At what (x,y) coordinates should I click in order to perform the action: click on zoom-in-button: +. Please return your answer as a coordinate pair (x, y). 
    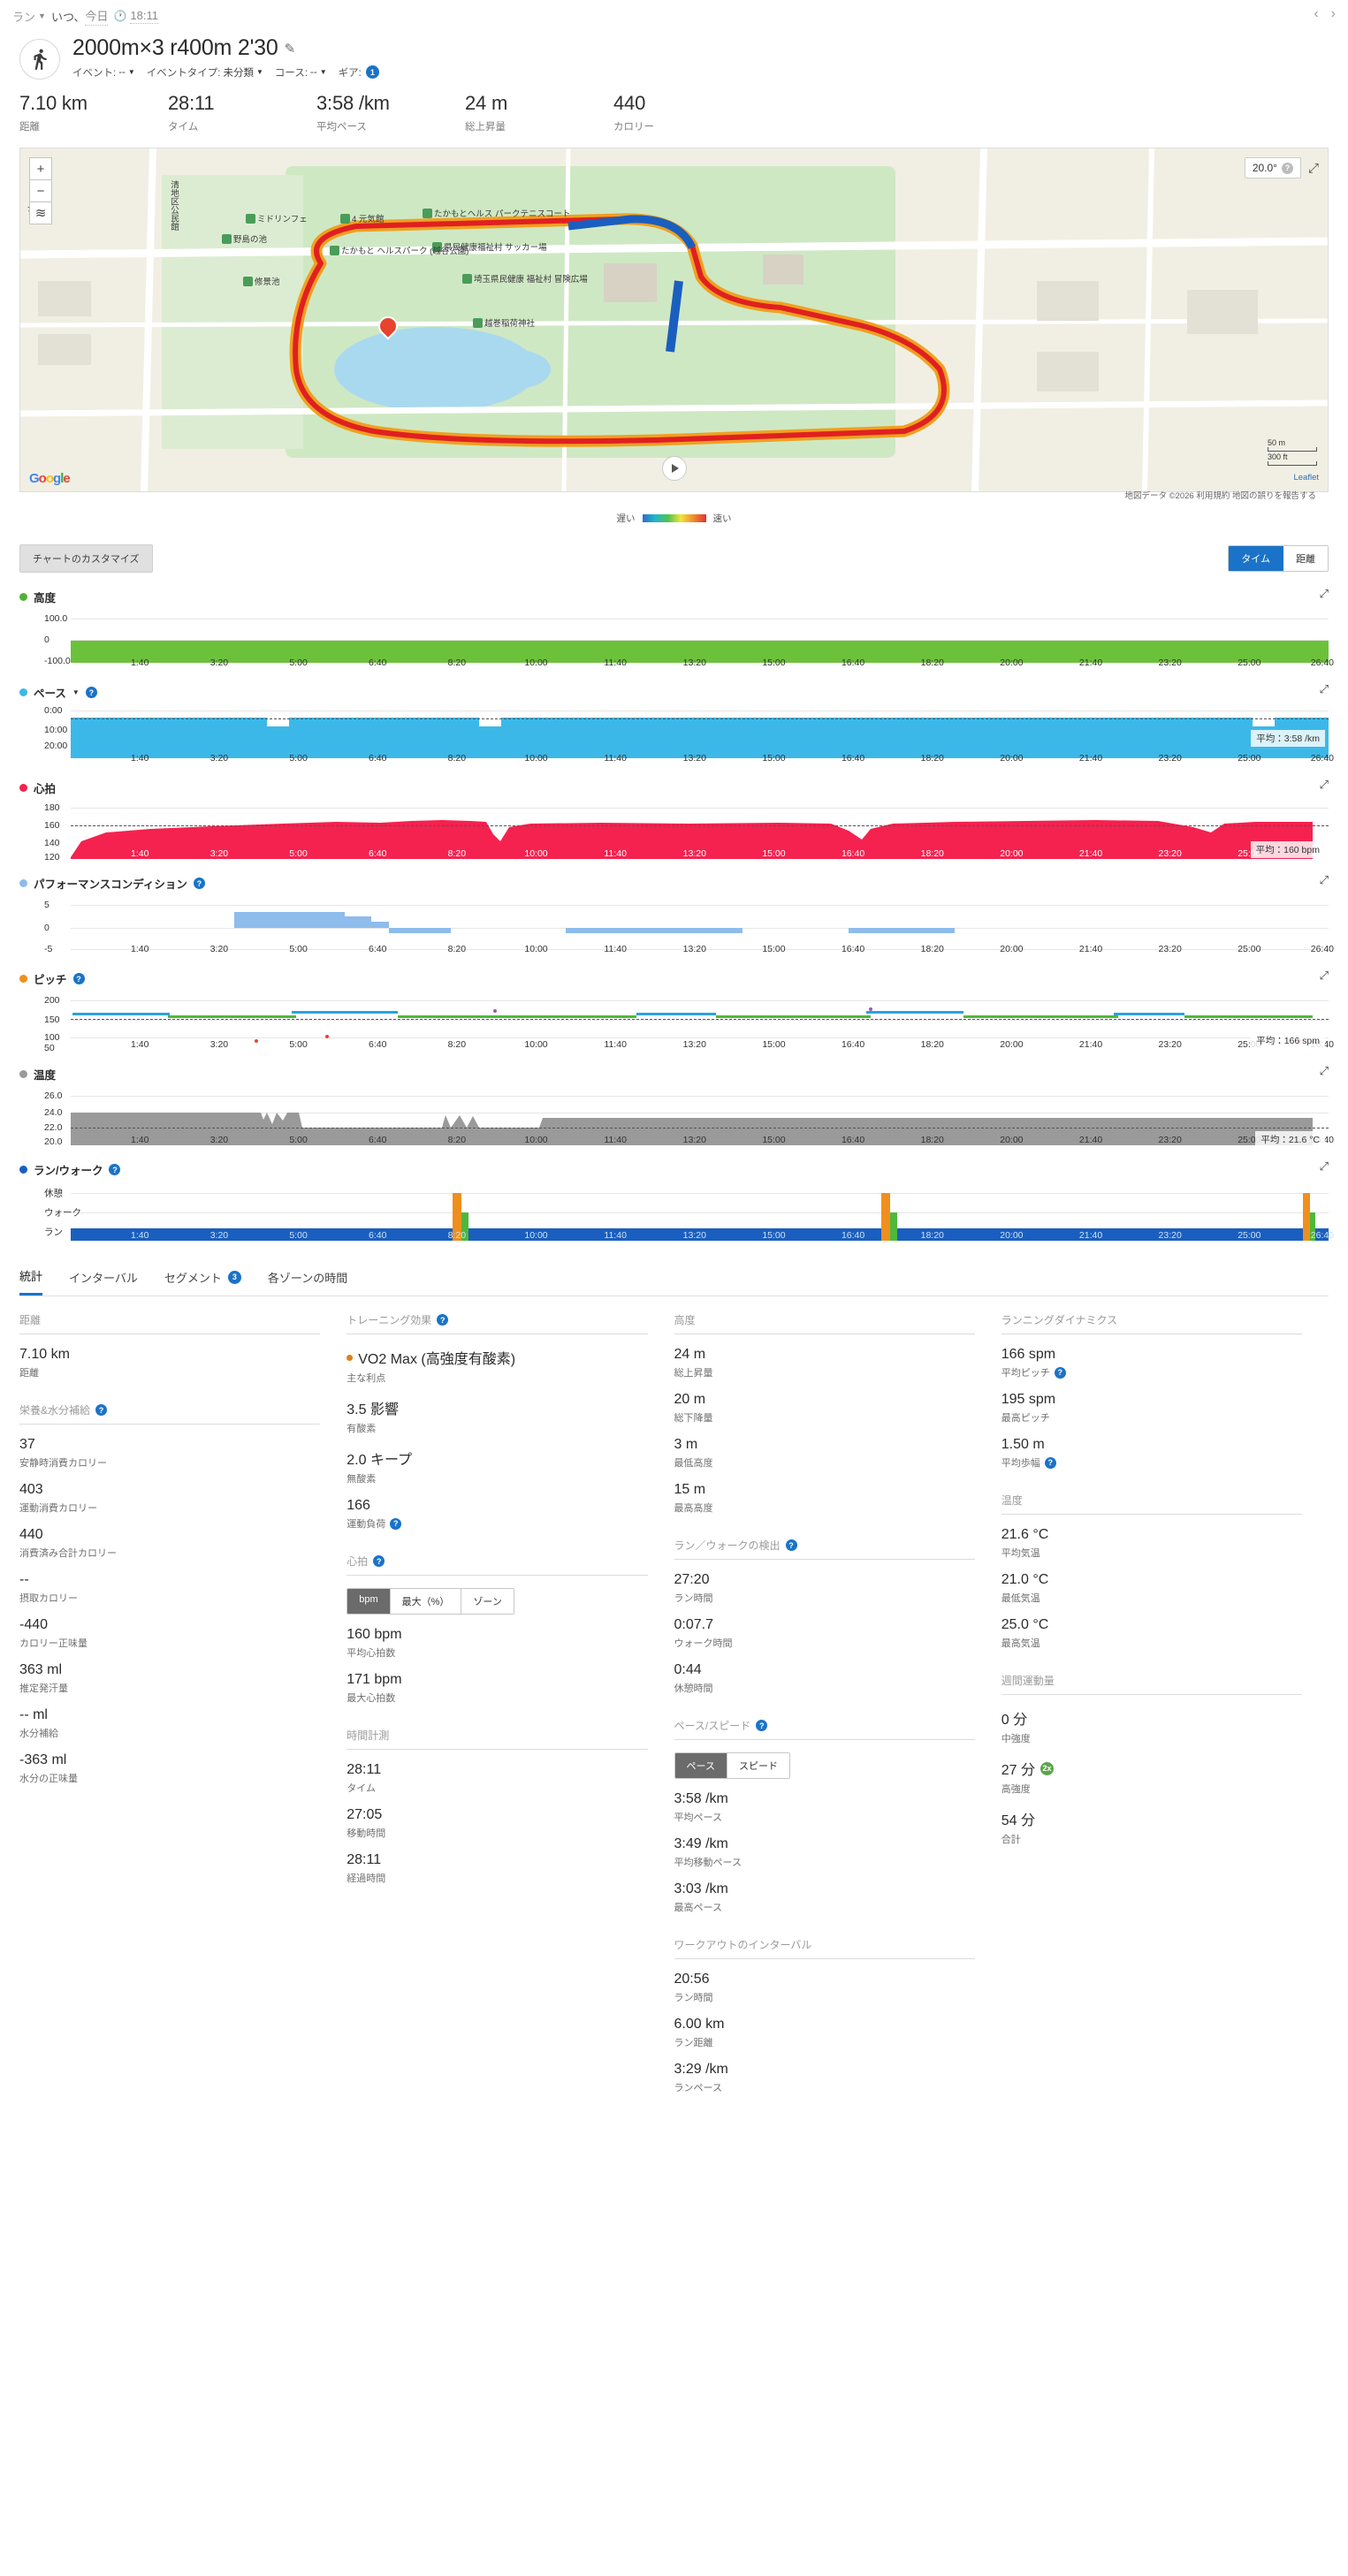
    Looking at the image, I should click on (40, 168).